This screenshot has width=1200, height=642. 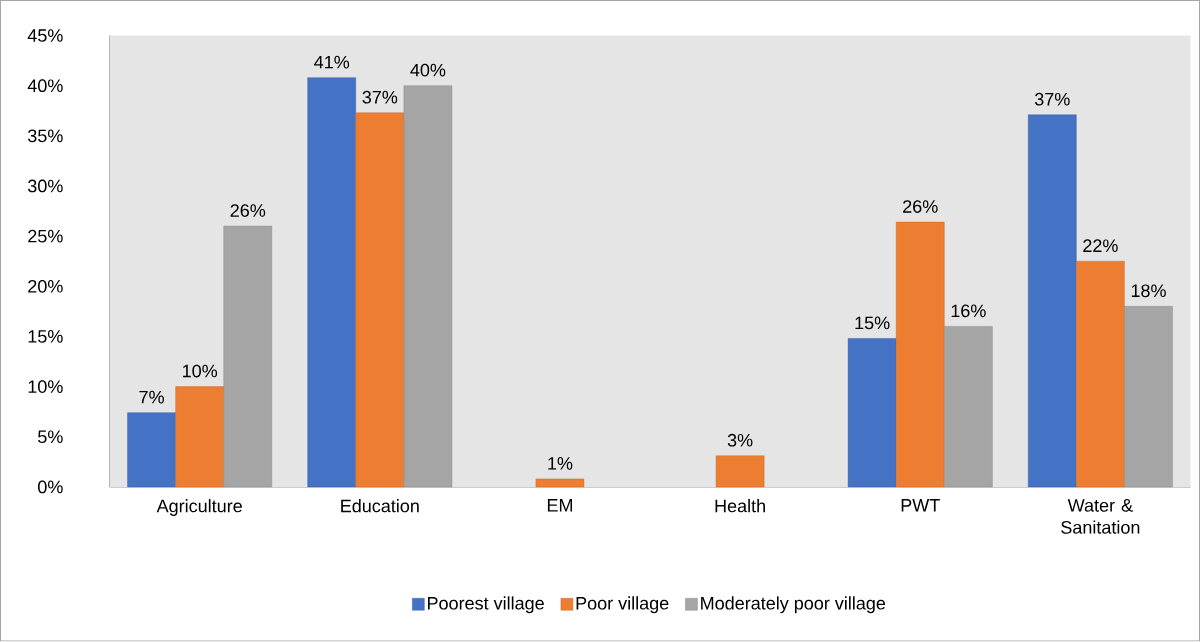 I want to click on data-label: 40%, so click(x=428, y=70).